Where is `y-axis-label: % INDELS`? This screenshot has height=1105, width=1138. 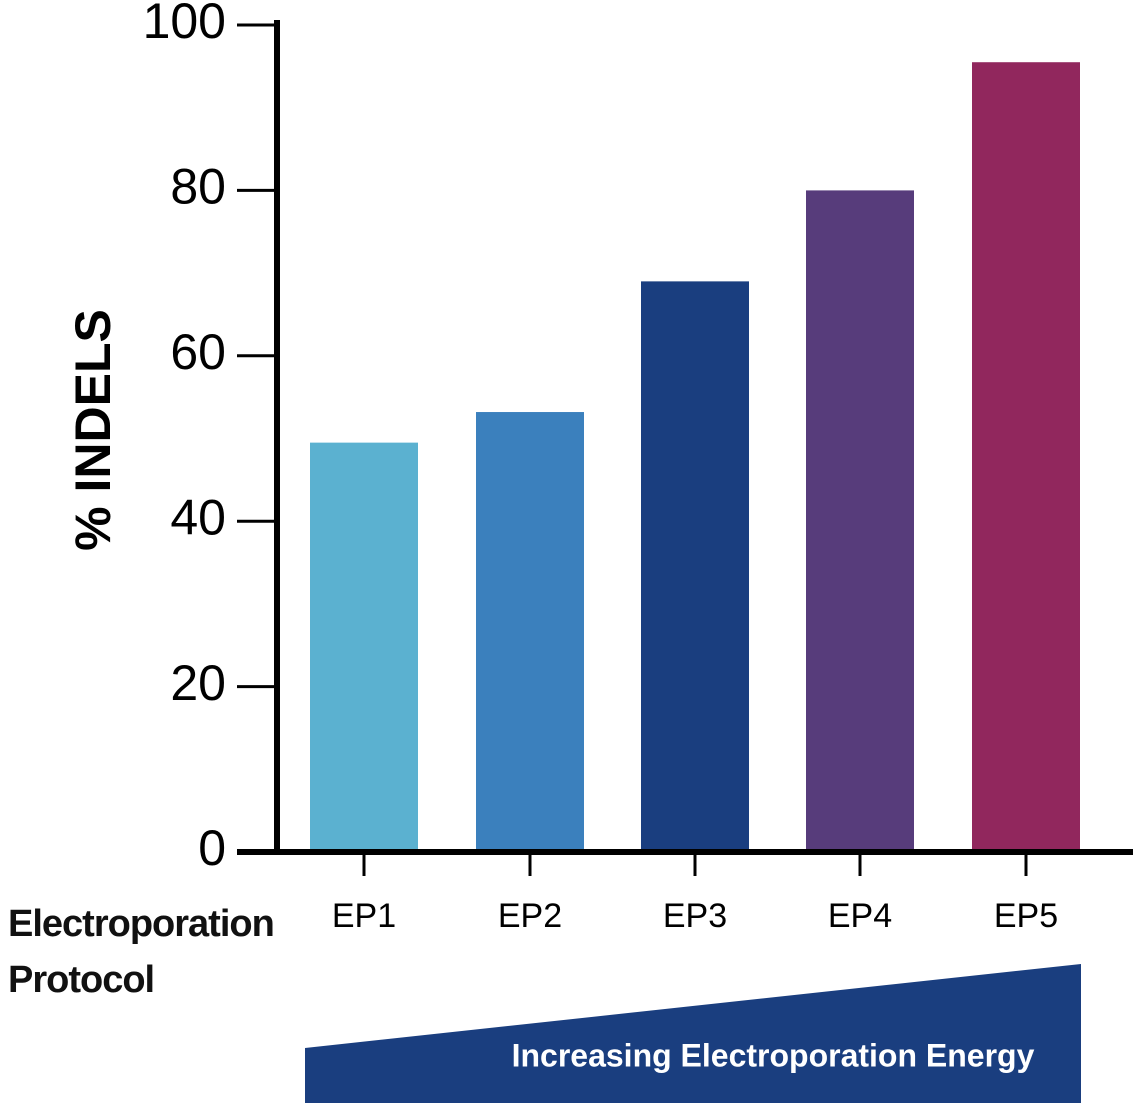
y-axis-label: % INDELS is located at coordinates (93, 430).